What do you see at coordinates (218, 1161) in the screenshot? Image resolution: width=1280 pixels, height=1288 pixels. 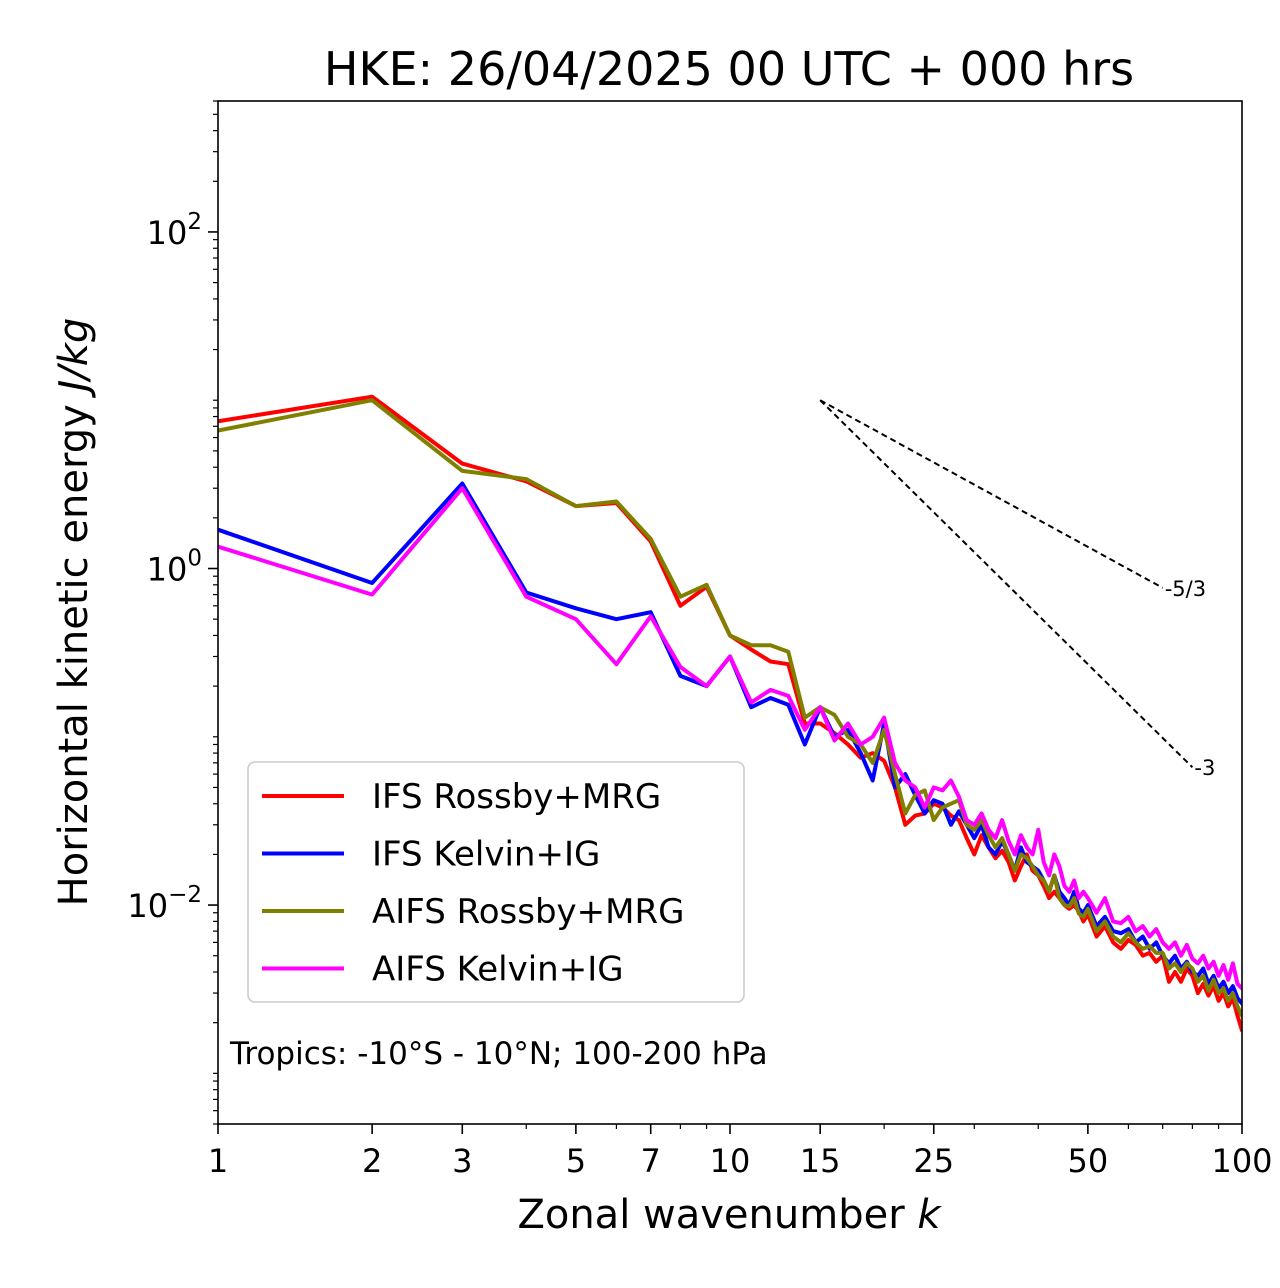 I see `x-tick-label: 1` at bounding box center [218, 1161].